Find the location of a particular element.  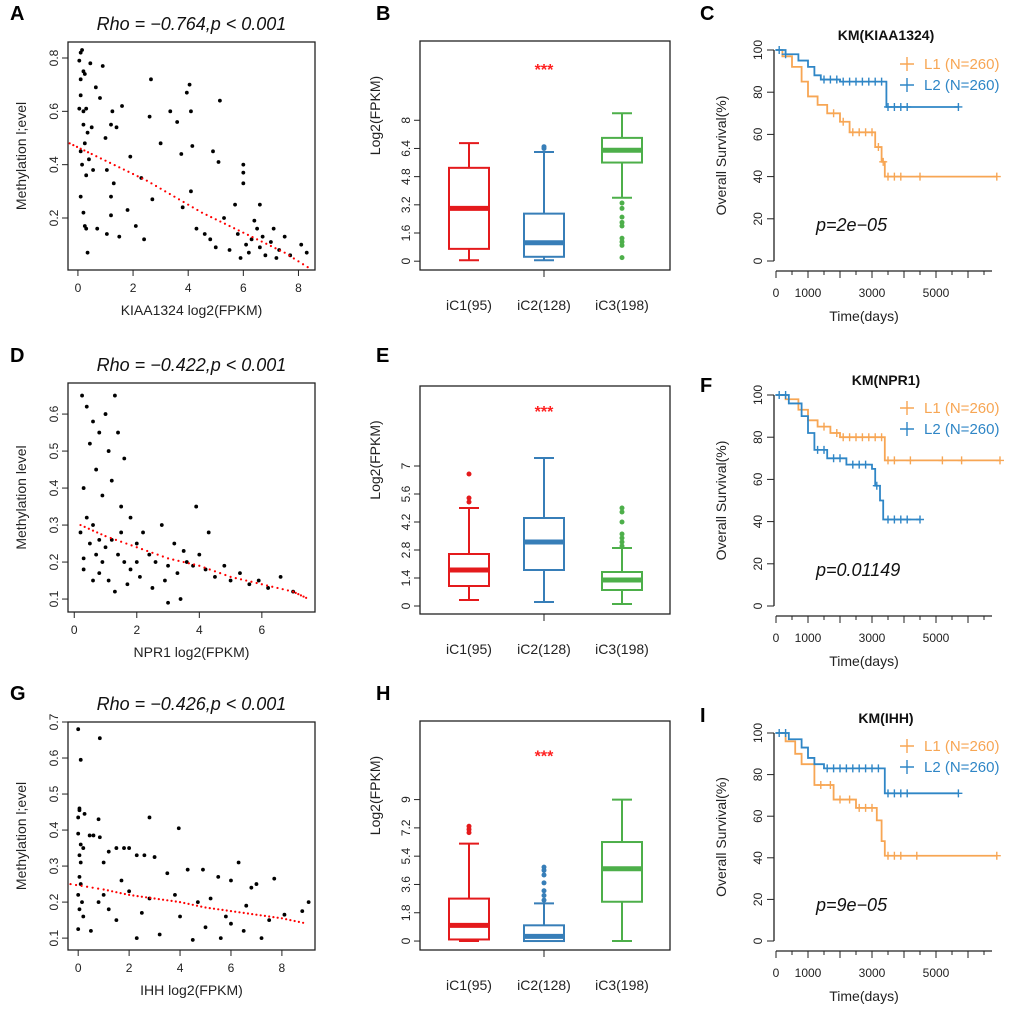

correlation-title: Rho = −0.422,p < 0.001 is located at coordinates (192, 365).